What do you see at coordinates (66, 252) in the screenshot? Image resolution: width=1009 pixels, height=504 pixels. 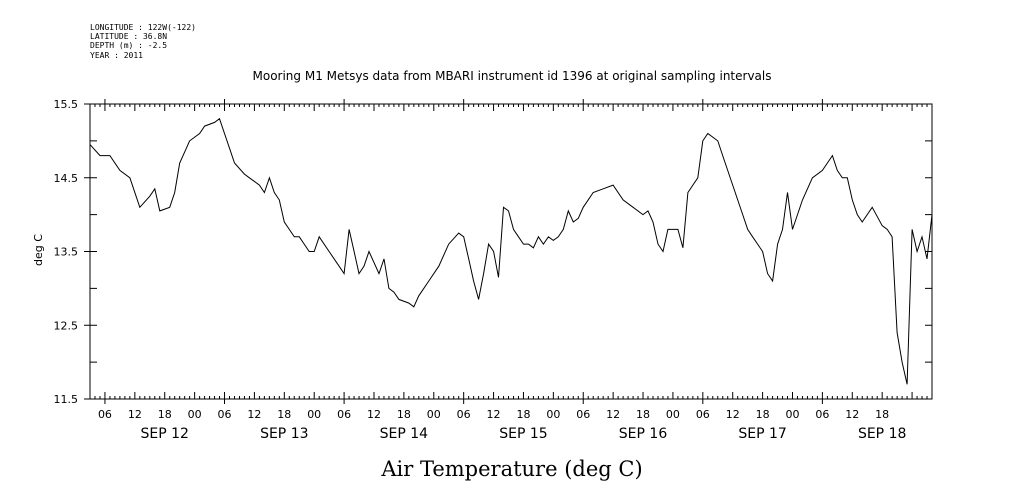 I see `y-tick-label: 13.5` at bounding box center [66, 252].